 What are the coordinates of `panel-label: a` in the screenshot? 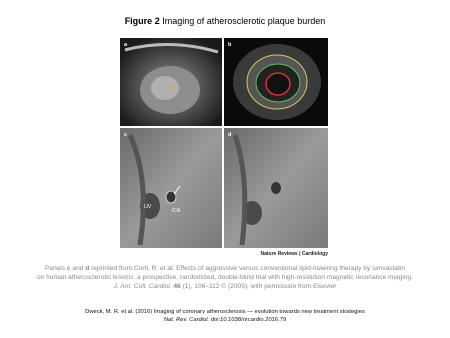 It's located at (126, 45).